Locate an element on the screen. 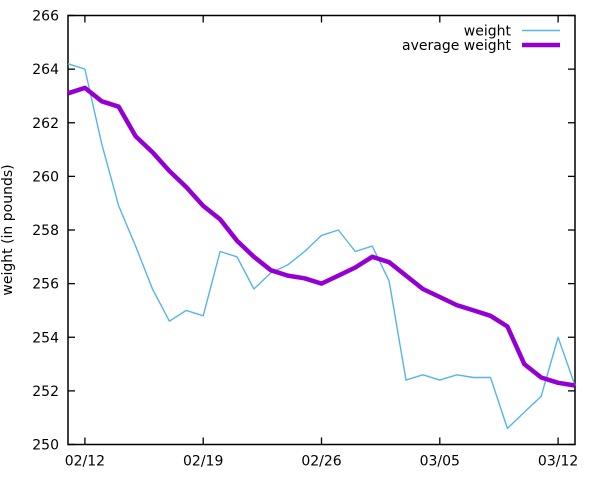 The width and height of the screenshot is (600, 484). y-tick-label: 256 is located at coordinates (45, 285).